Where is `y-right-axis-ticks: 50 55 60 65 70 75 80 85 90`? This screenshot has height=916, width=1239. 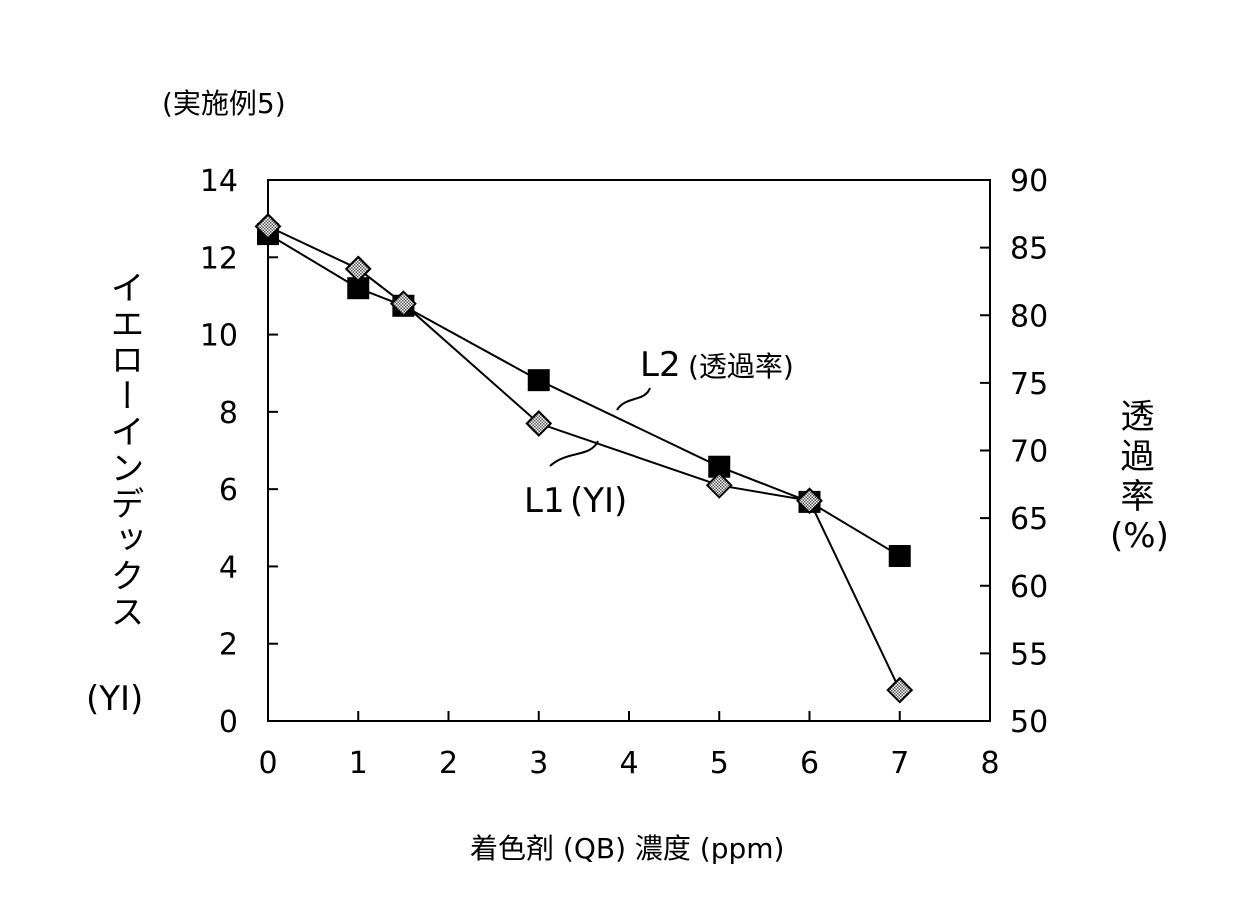
y-right-axis-ticks: 50 55 60 65 70 75 80 85 90 is located at coordinates (1014, 452).